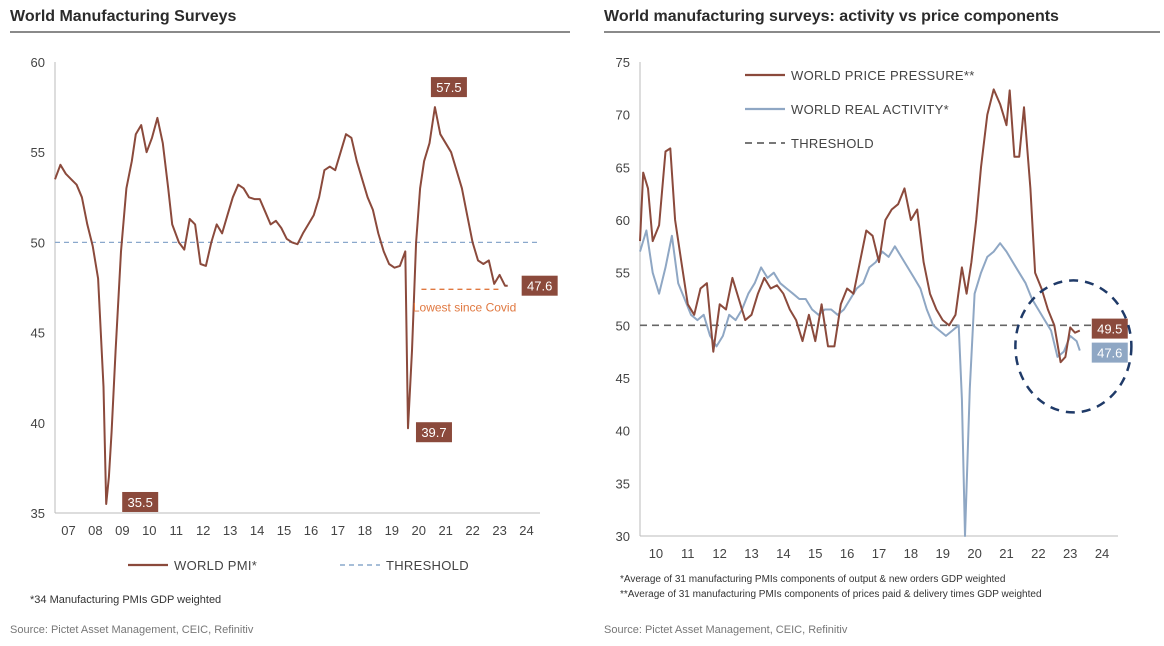  I want to click on callout-peak-box, so click(448, 87).